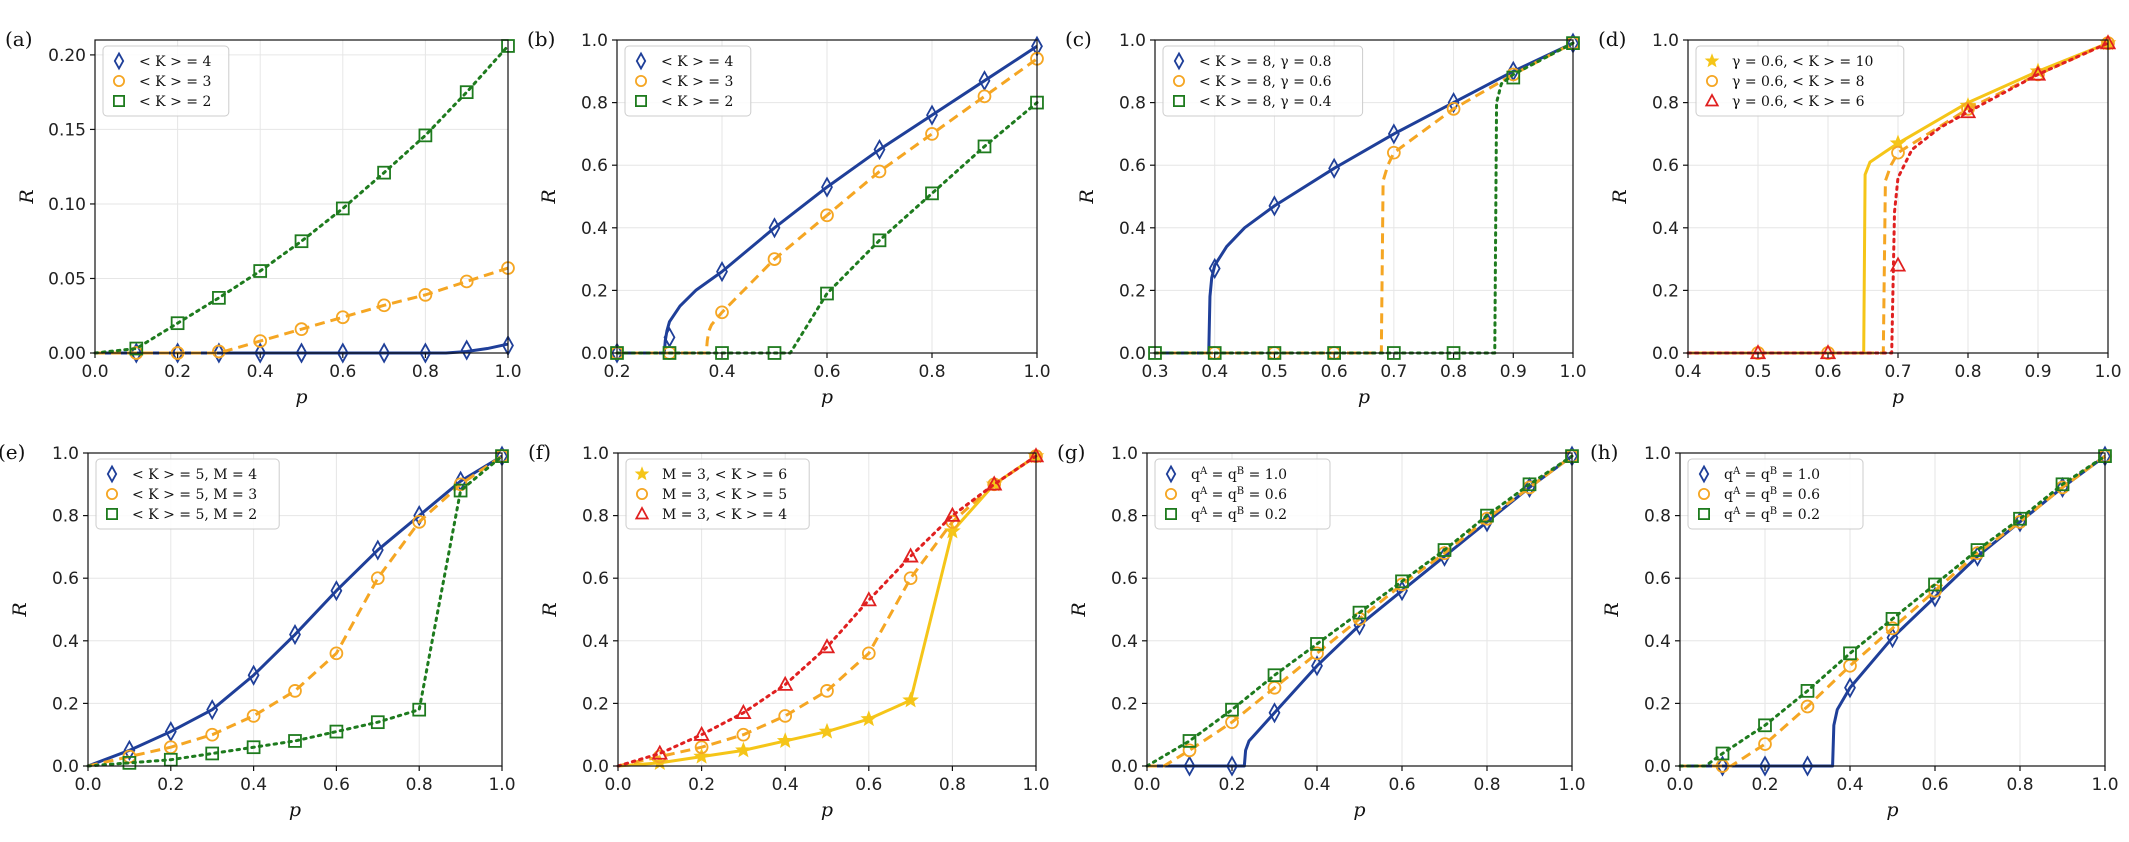 The image size is (2129, 842). Describe the element at coordinates (67, 130) in the screenshot. I see `y-tick-label: 0.15` at that location.